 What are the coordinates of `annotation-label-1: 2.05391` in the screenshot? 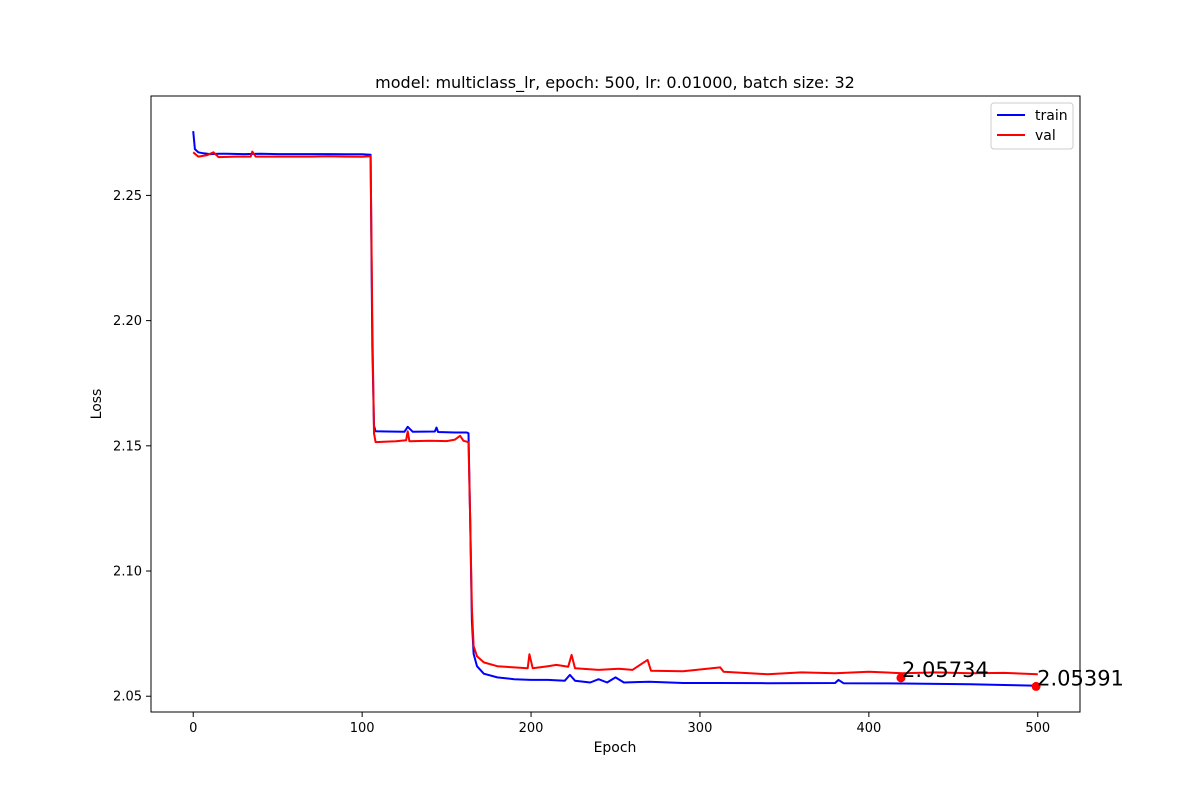 It's located at (1080, 678).